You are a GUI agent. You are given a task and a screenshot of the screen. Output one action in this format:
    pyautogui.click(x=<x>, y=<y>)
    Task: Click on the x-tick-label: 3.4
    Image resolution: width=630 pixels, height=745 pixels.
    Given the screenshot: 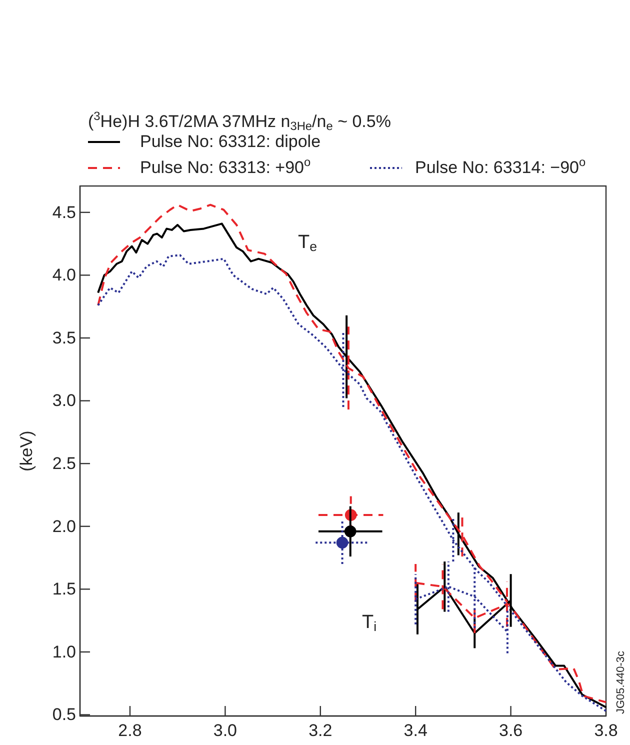 What is the action you would take?
    pyautogui.click(x=416, y=730)
    